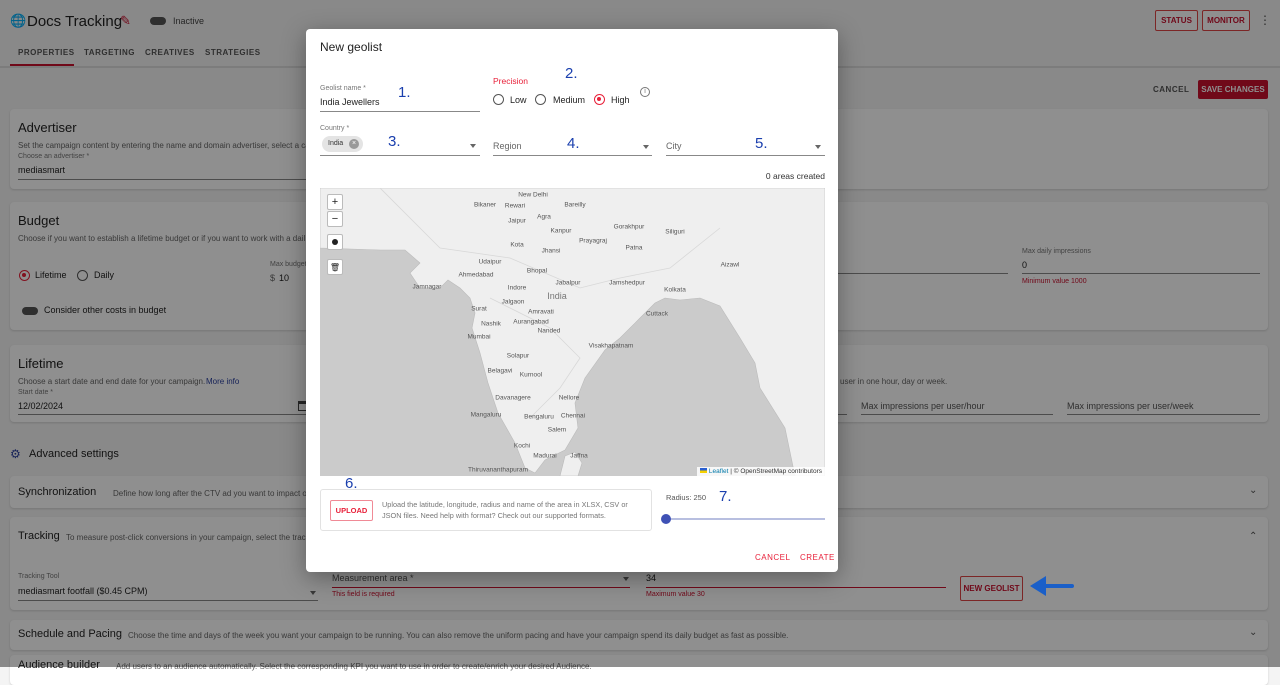 The image size is (1280, 685). Describe the element at coordinates (163, 414) in the screenshot. I see `start-date-underline` at that location.